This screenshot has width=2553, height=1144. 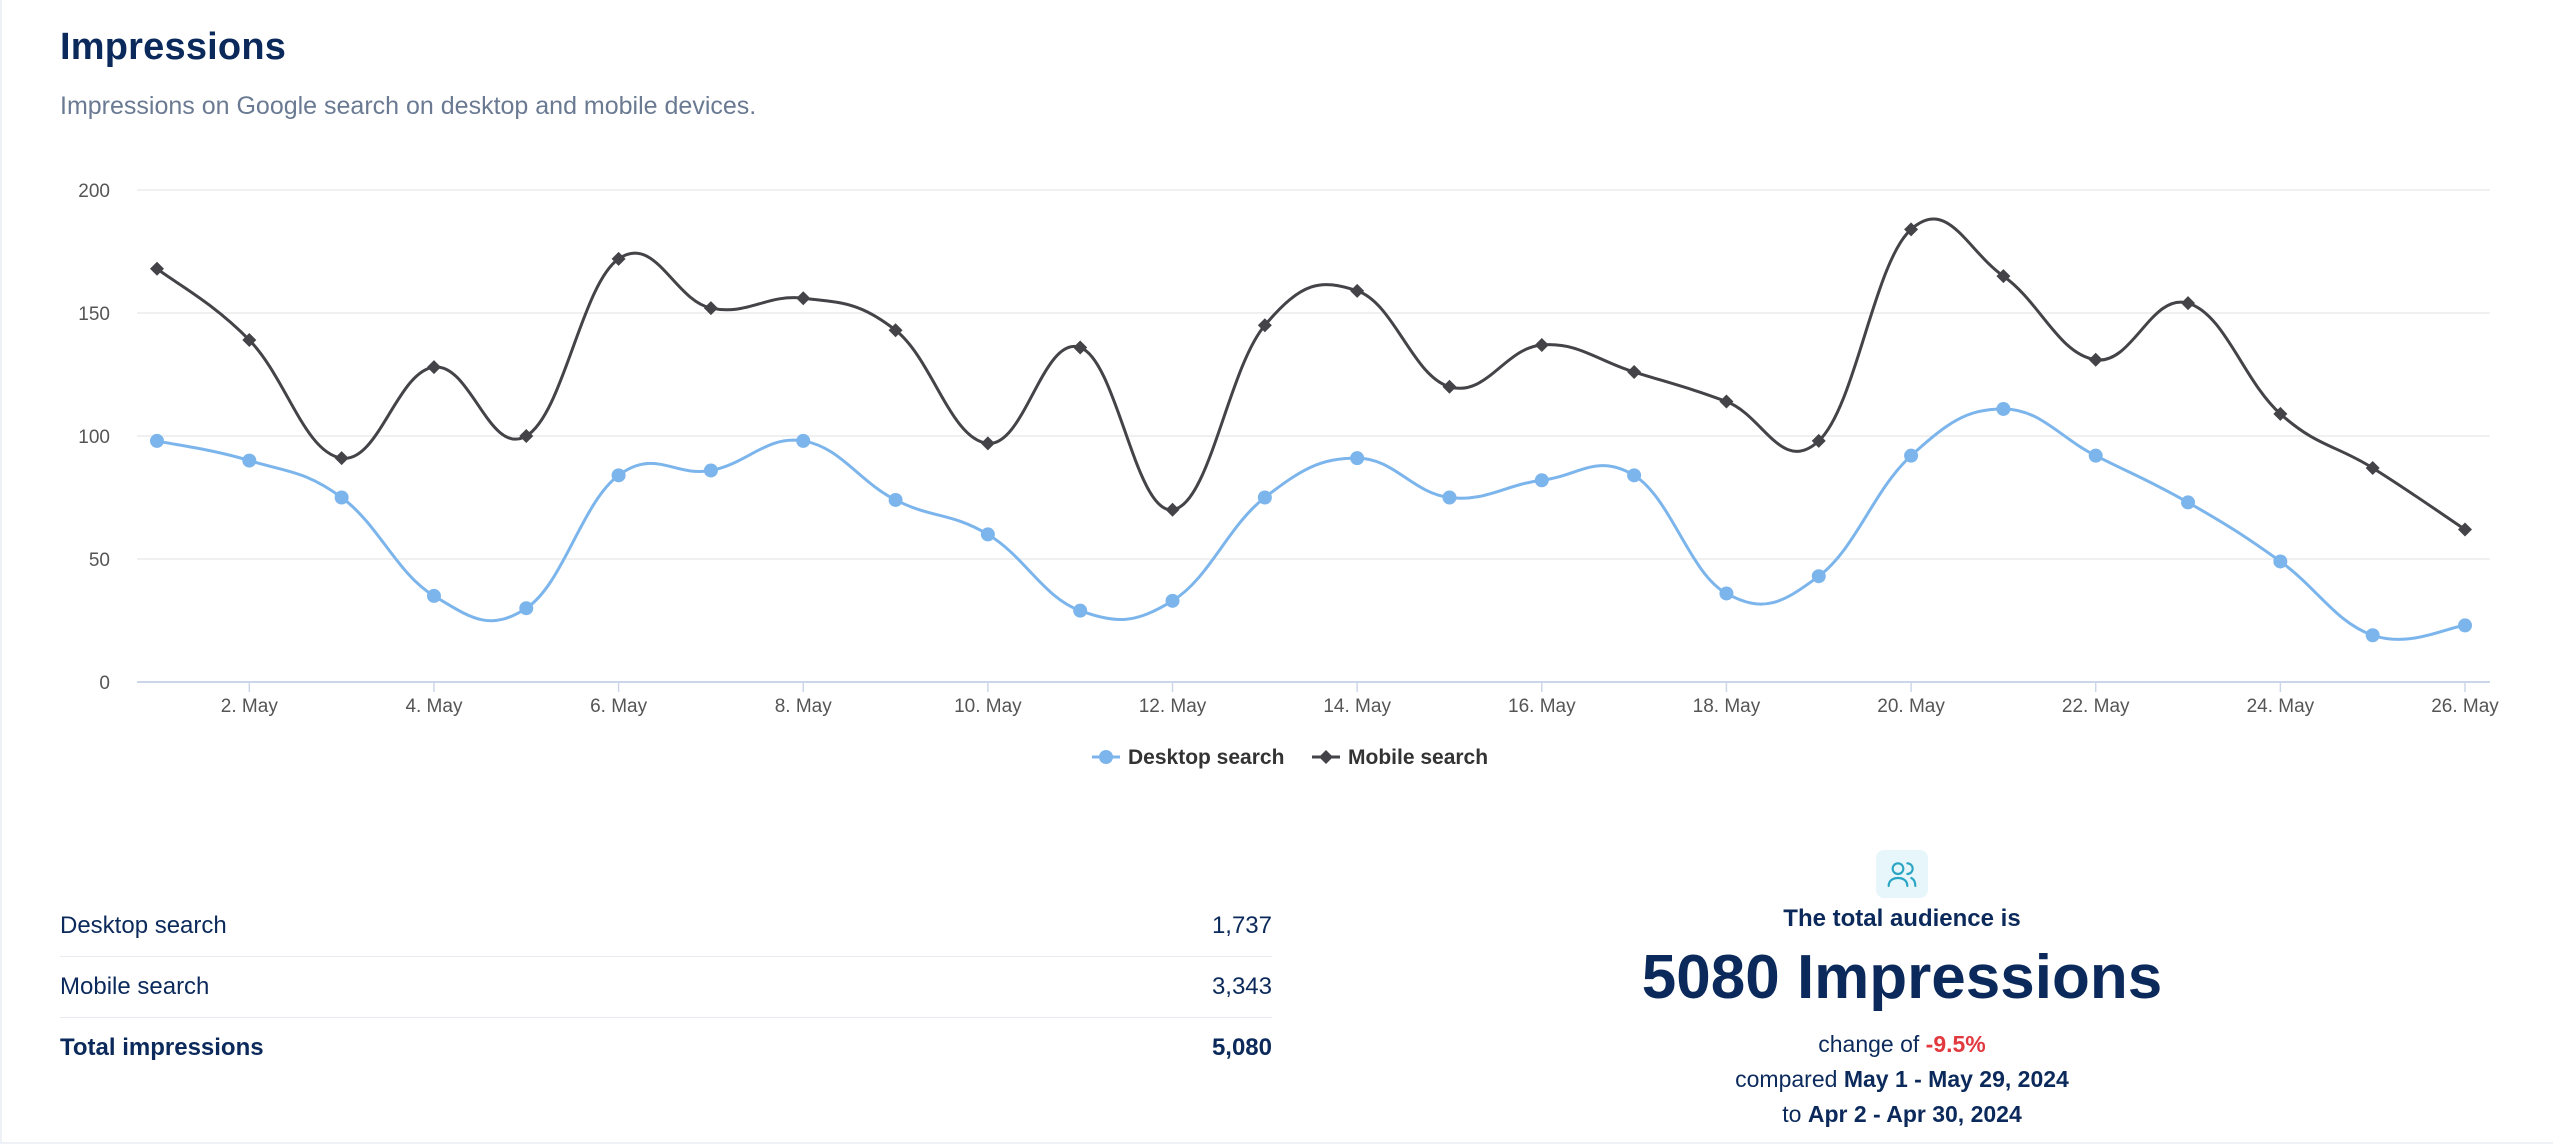 What do you see at coordinates (162, 1047) in the screenshot?
I see `stats-label: Total impressions` at bounding box center [162, 1047].